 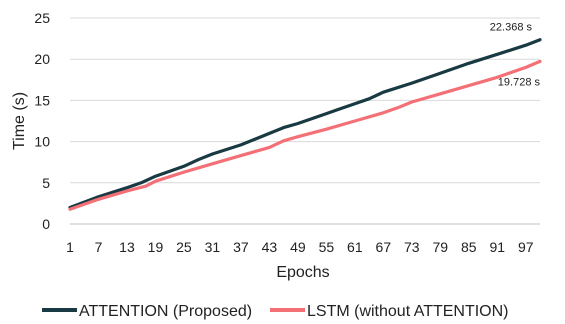 I want to click on x-tick-label: 1, so click(x=70, y=247).